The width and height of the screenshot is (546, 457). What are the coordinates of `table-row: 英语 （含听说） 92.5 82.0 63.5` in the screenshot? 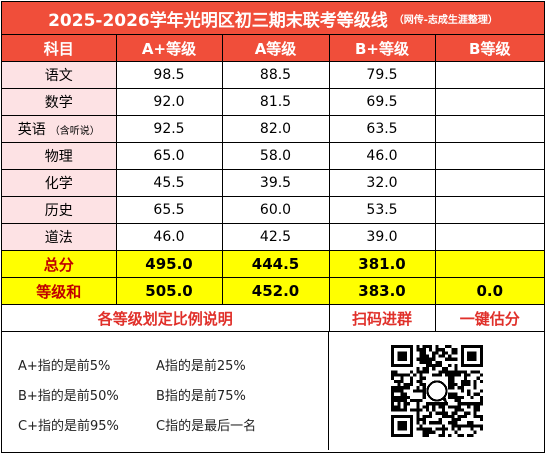 It's located at (273, 129).